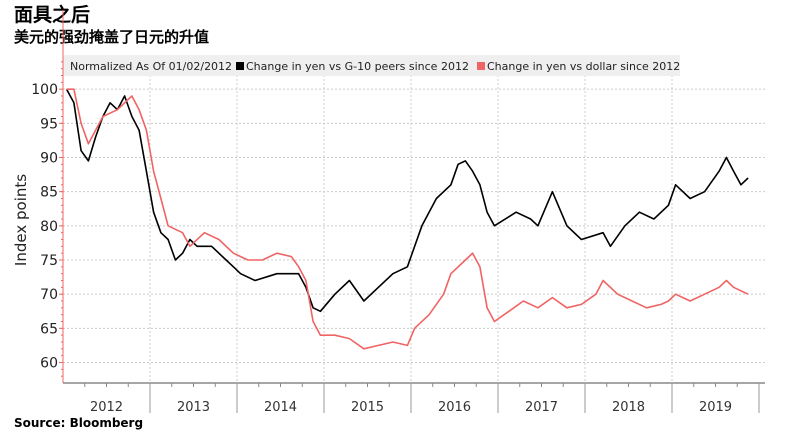  What do you see at coordinates (106, 407) in the screenshot?
I see `x-tick-label: 2012` at bounding box center [106, 407].